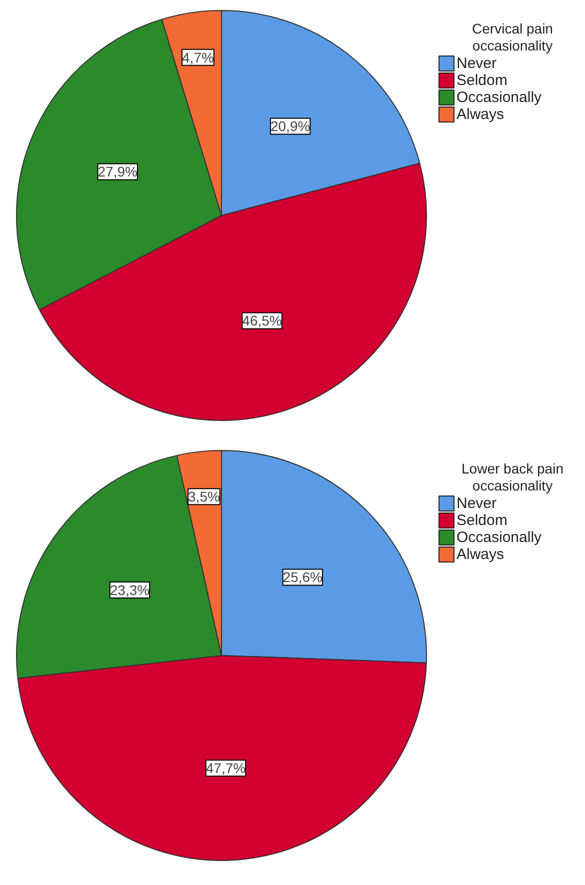 The height and width of the screenshot is (885, 585). Describe the element at coordinates (513, 477) in the screenshot. I see `legend-title: Lower back pain occasionality` at that location.